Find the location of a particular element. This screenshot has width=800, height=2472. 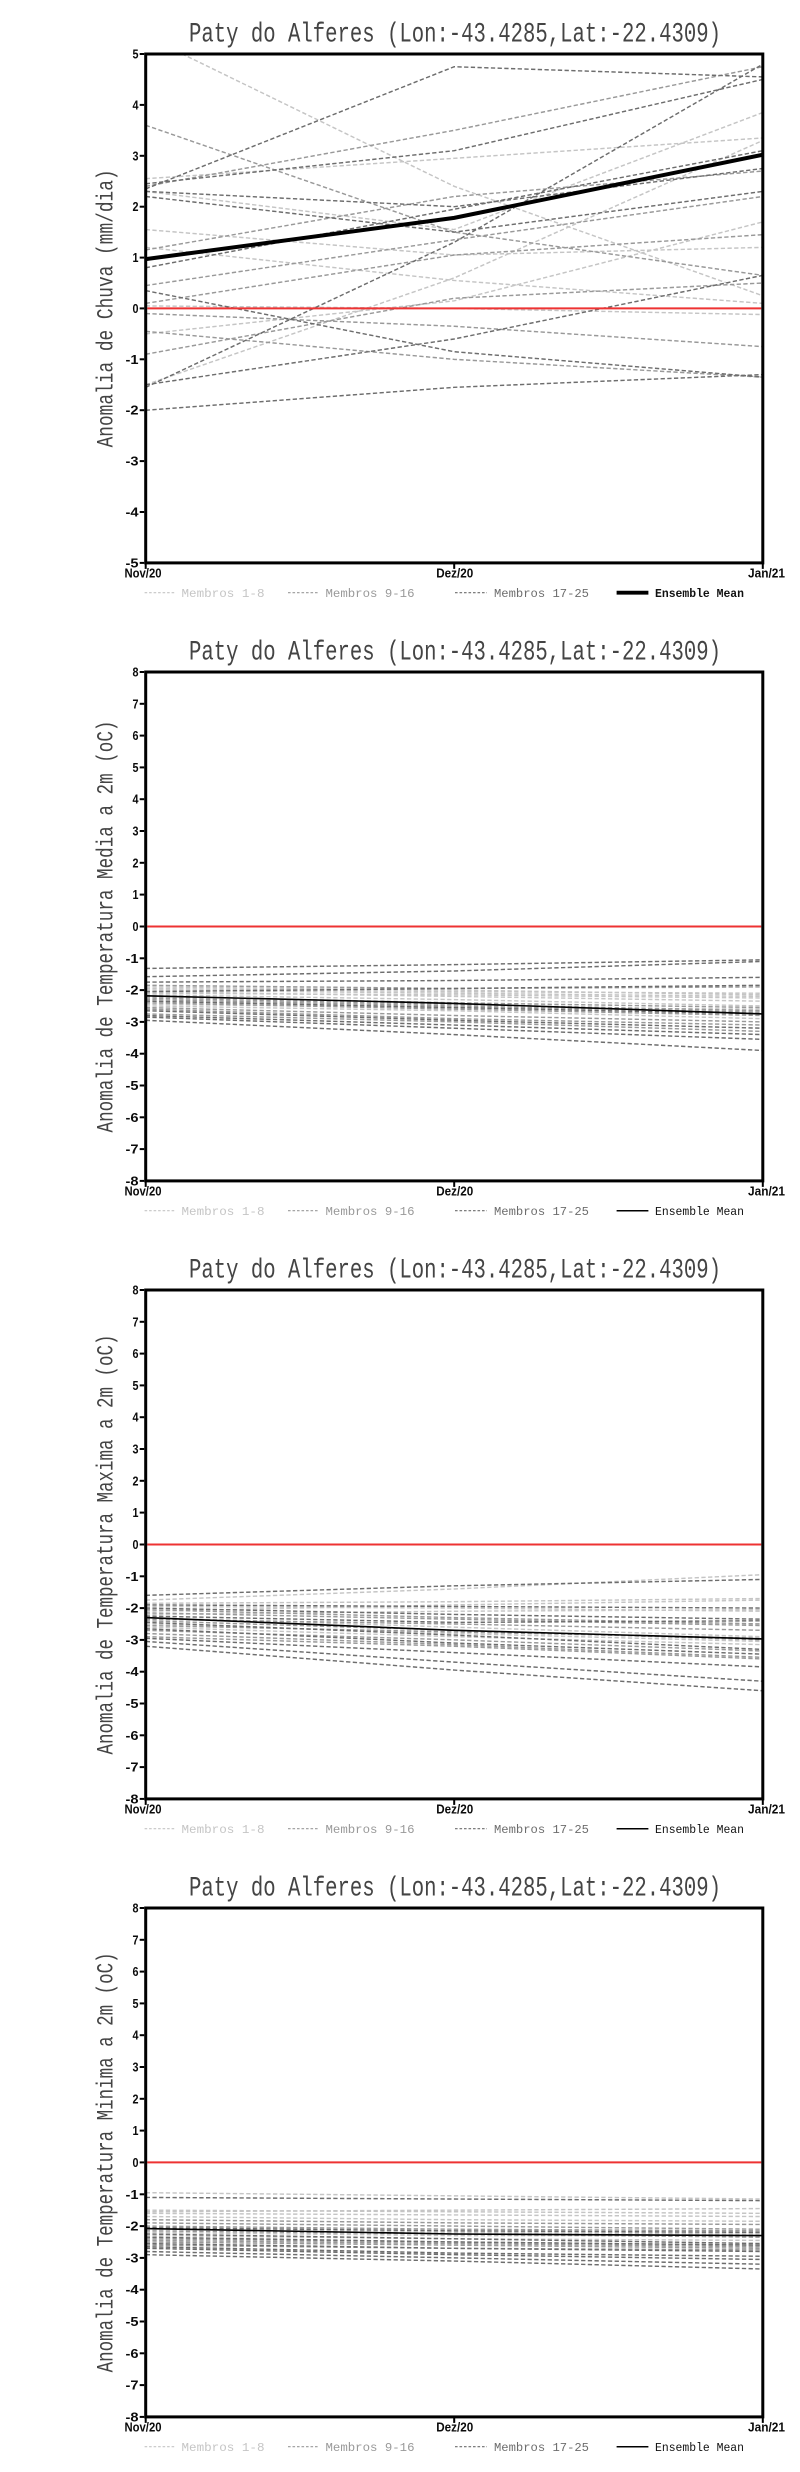

svg-text:Anomalia de Temperatura Minima: Anomalia de Temperatura Minima a 2m (oC) is located at coordinates (107, 2162).